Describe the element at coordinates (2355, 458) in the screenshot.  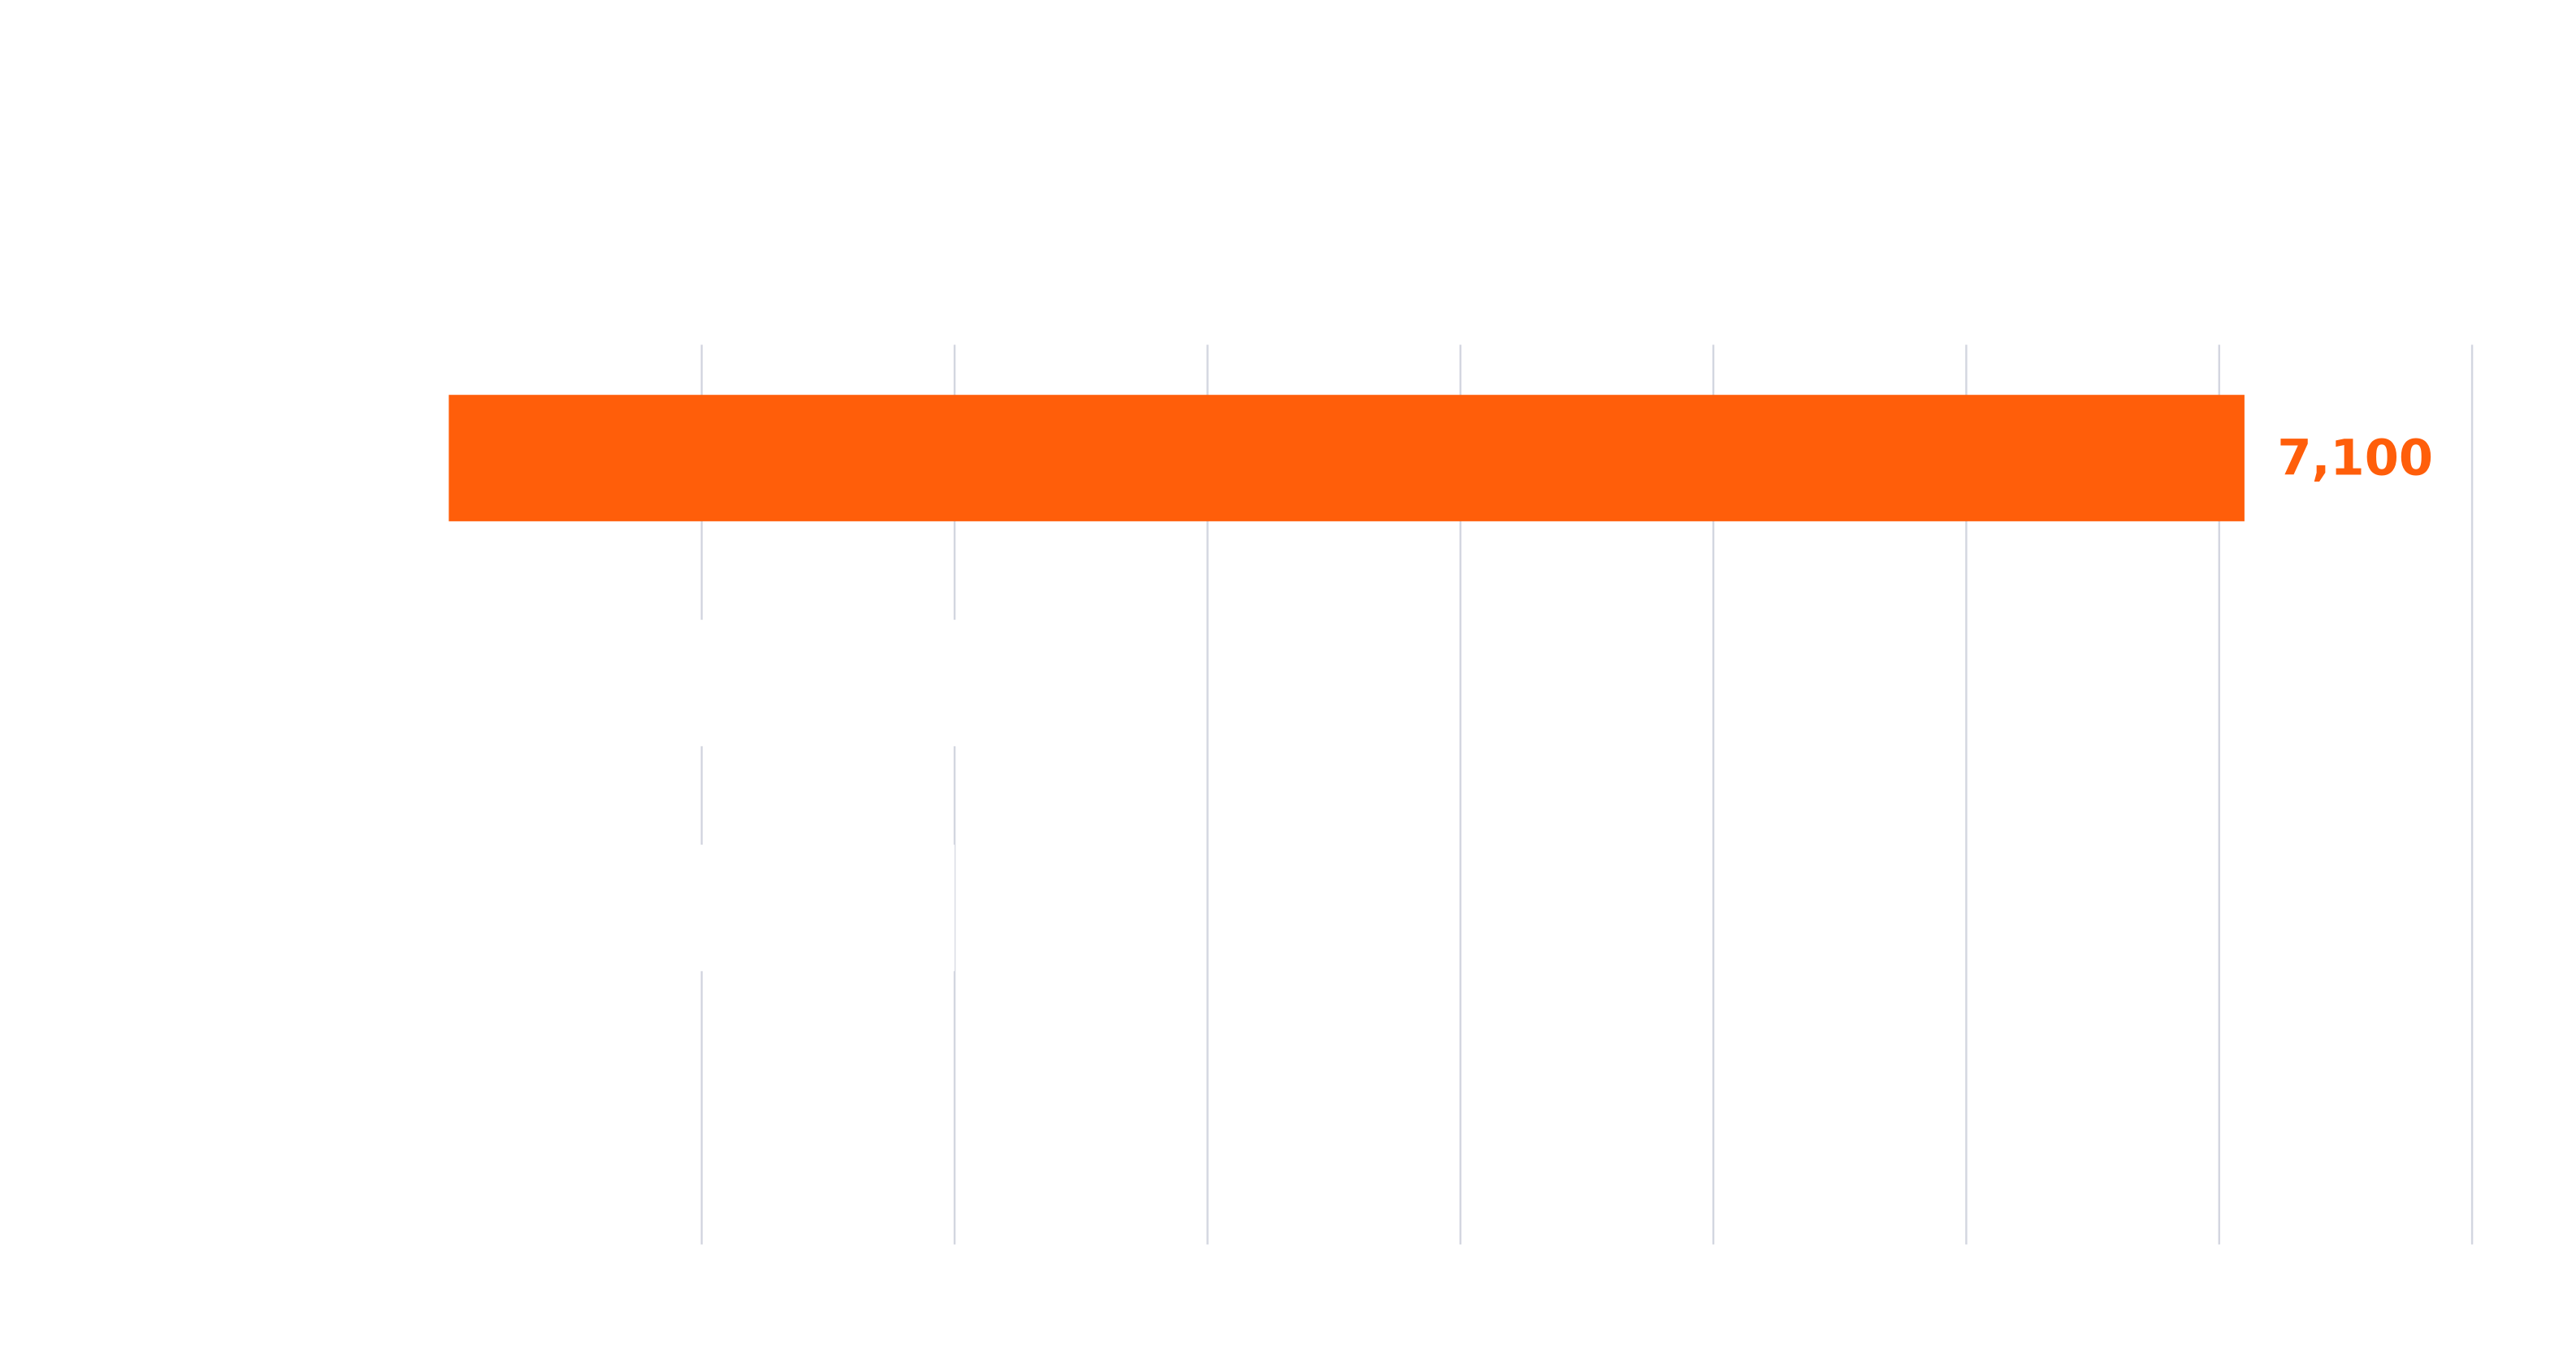
I see `value-label: 7,100` at that location.